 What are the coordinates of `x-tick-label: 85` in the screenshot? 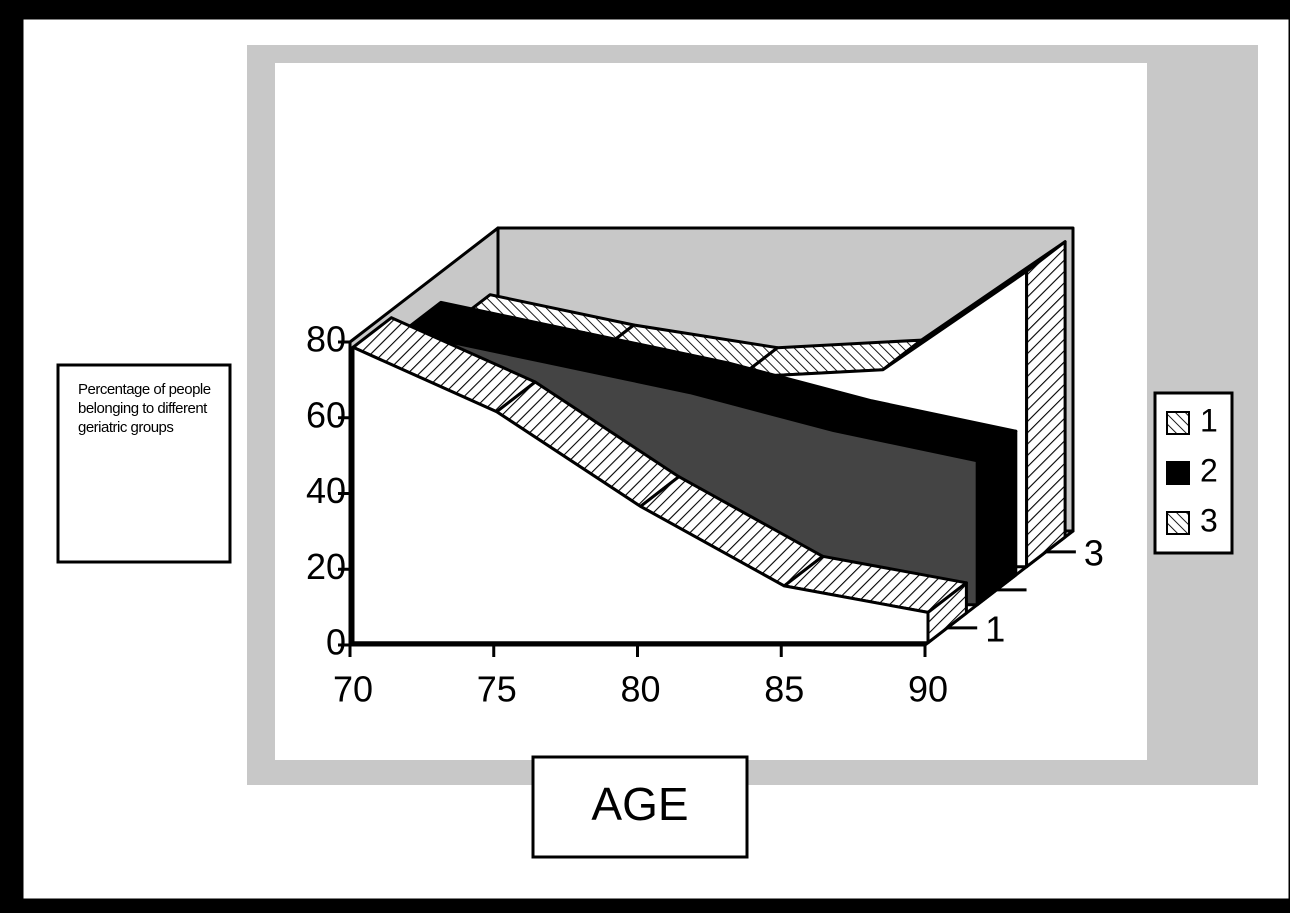 It's located at (784, 689).